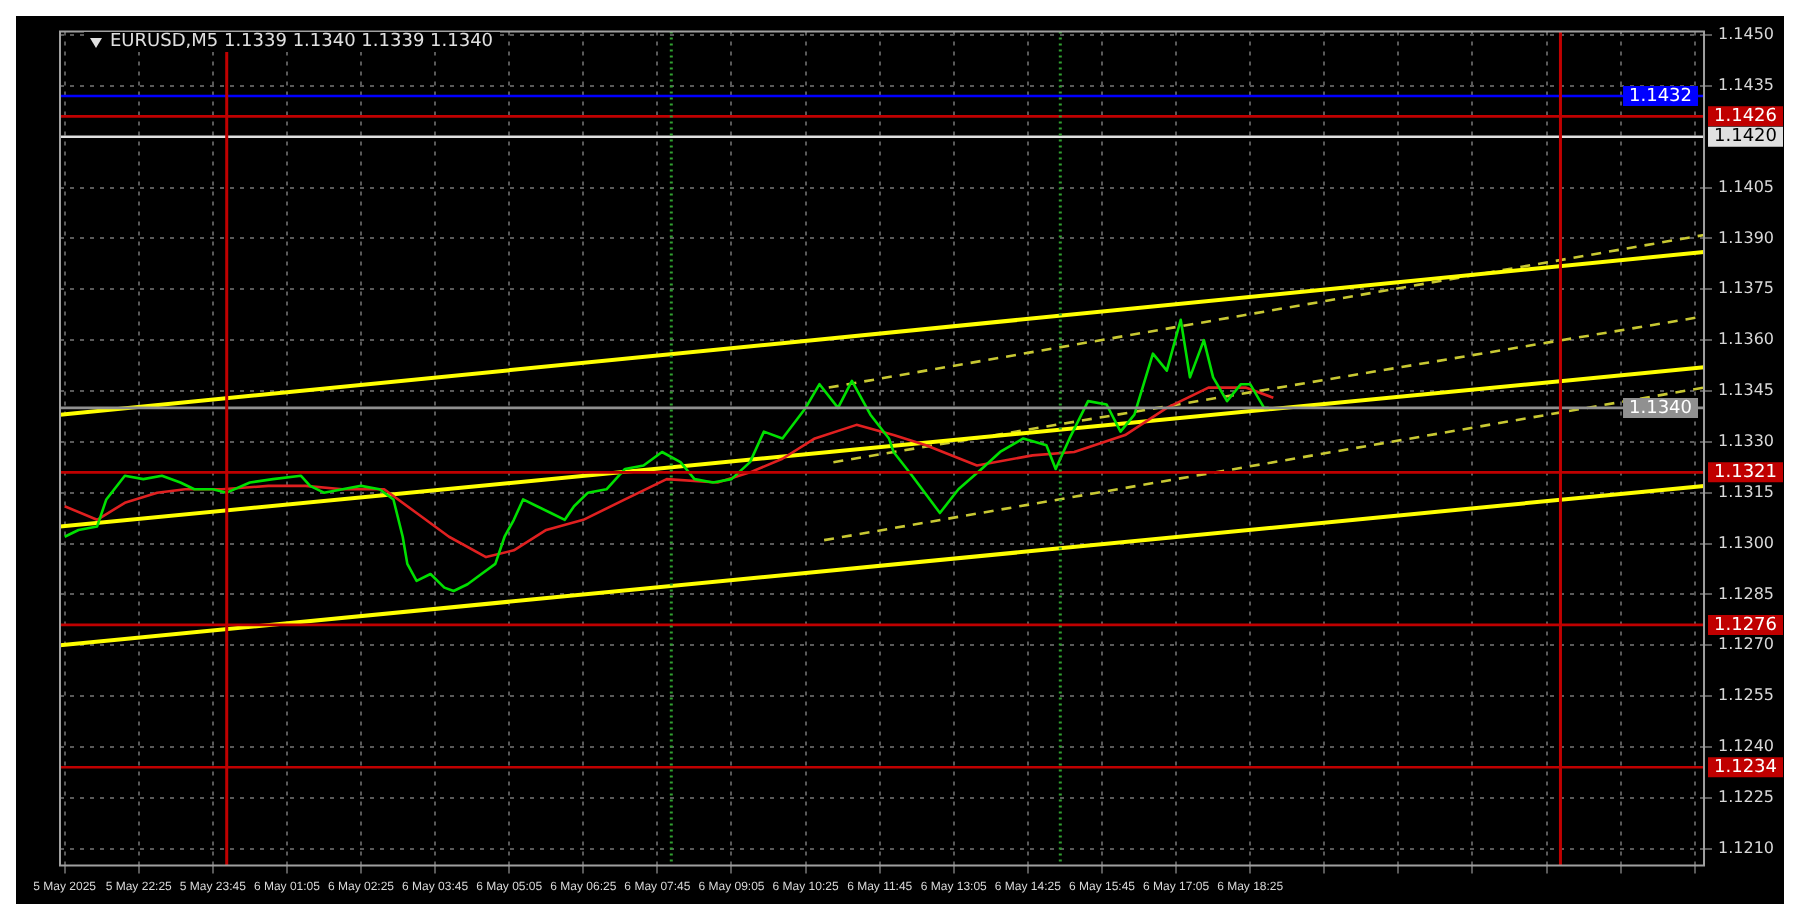  What do you see at coordinates (1746, 339) in the screenshot?
I see `y-tick-label: 1.1360` at bounding box center [1746, 339].